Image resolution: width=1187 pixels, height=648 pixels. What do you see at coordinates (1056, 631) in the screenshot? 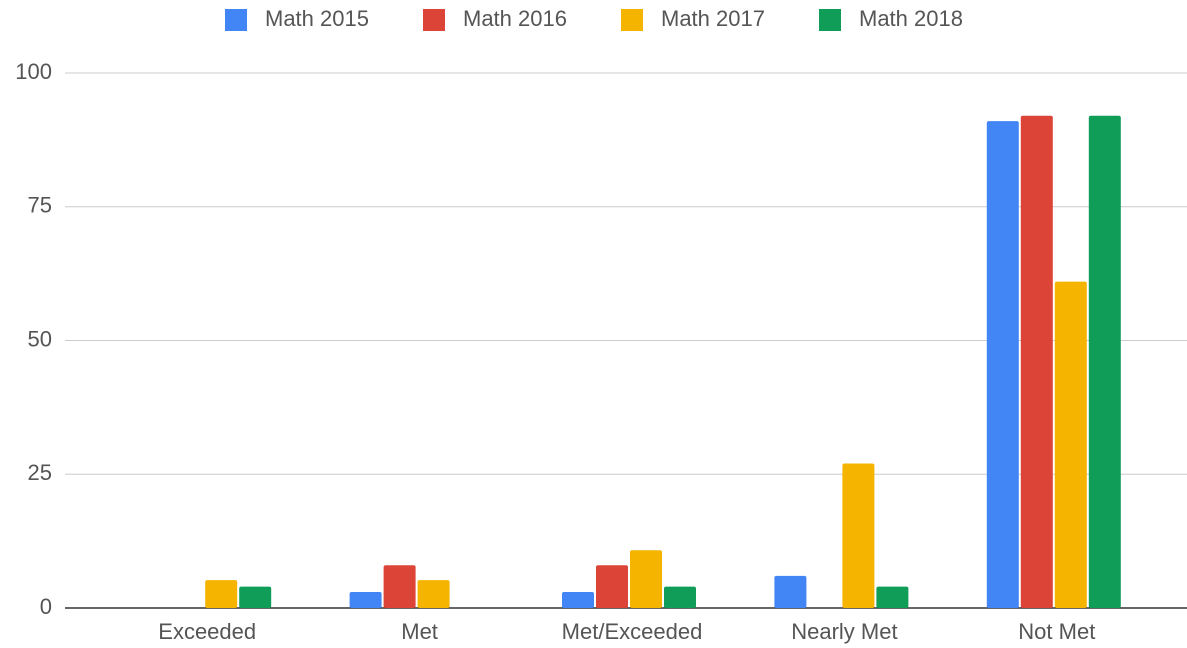
I see `x-tick-label: Not Met` at bounding box center [1056, 631].